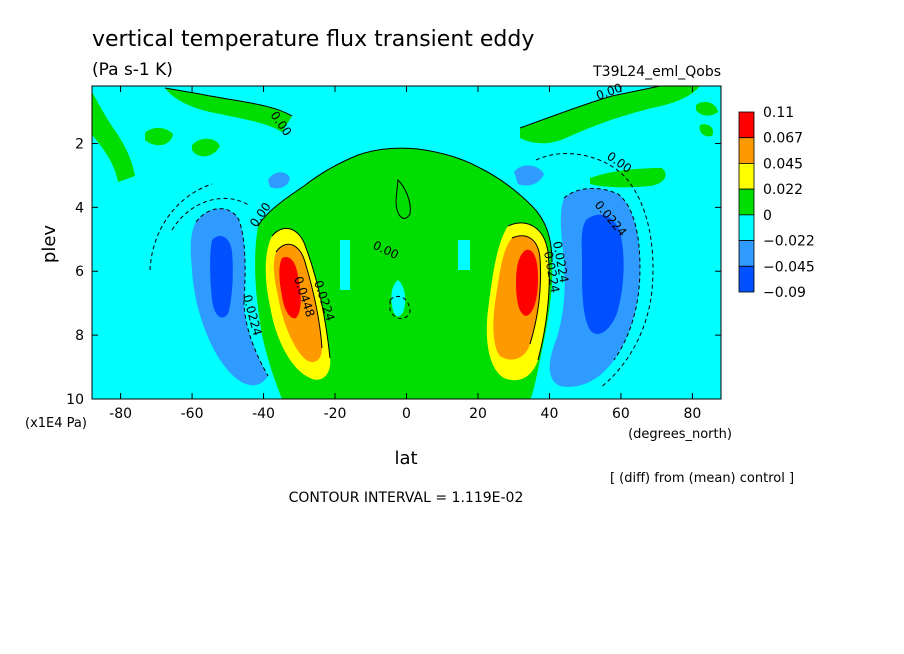 The image size is (904, 654). What do you see at coordinates (79, 208) in the screenshot?
I see `y-tick-label: 4` at bounding box center [79, 208].